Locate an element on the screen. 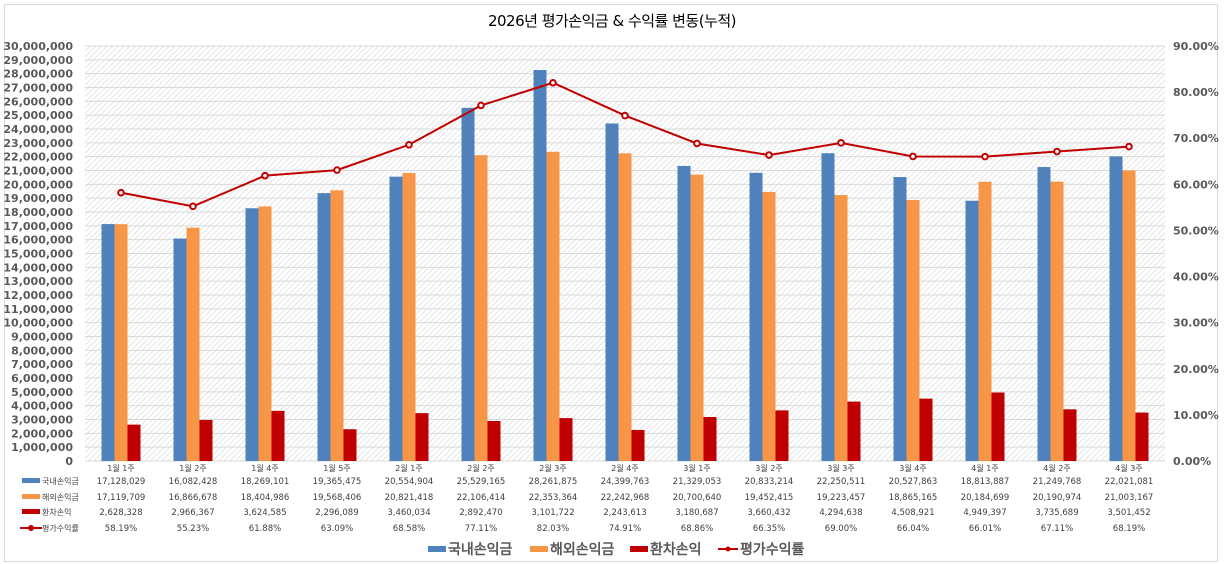  category-label: 1월 1주 is located at coordinates (120, 468).